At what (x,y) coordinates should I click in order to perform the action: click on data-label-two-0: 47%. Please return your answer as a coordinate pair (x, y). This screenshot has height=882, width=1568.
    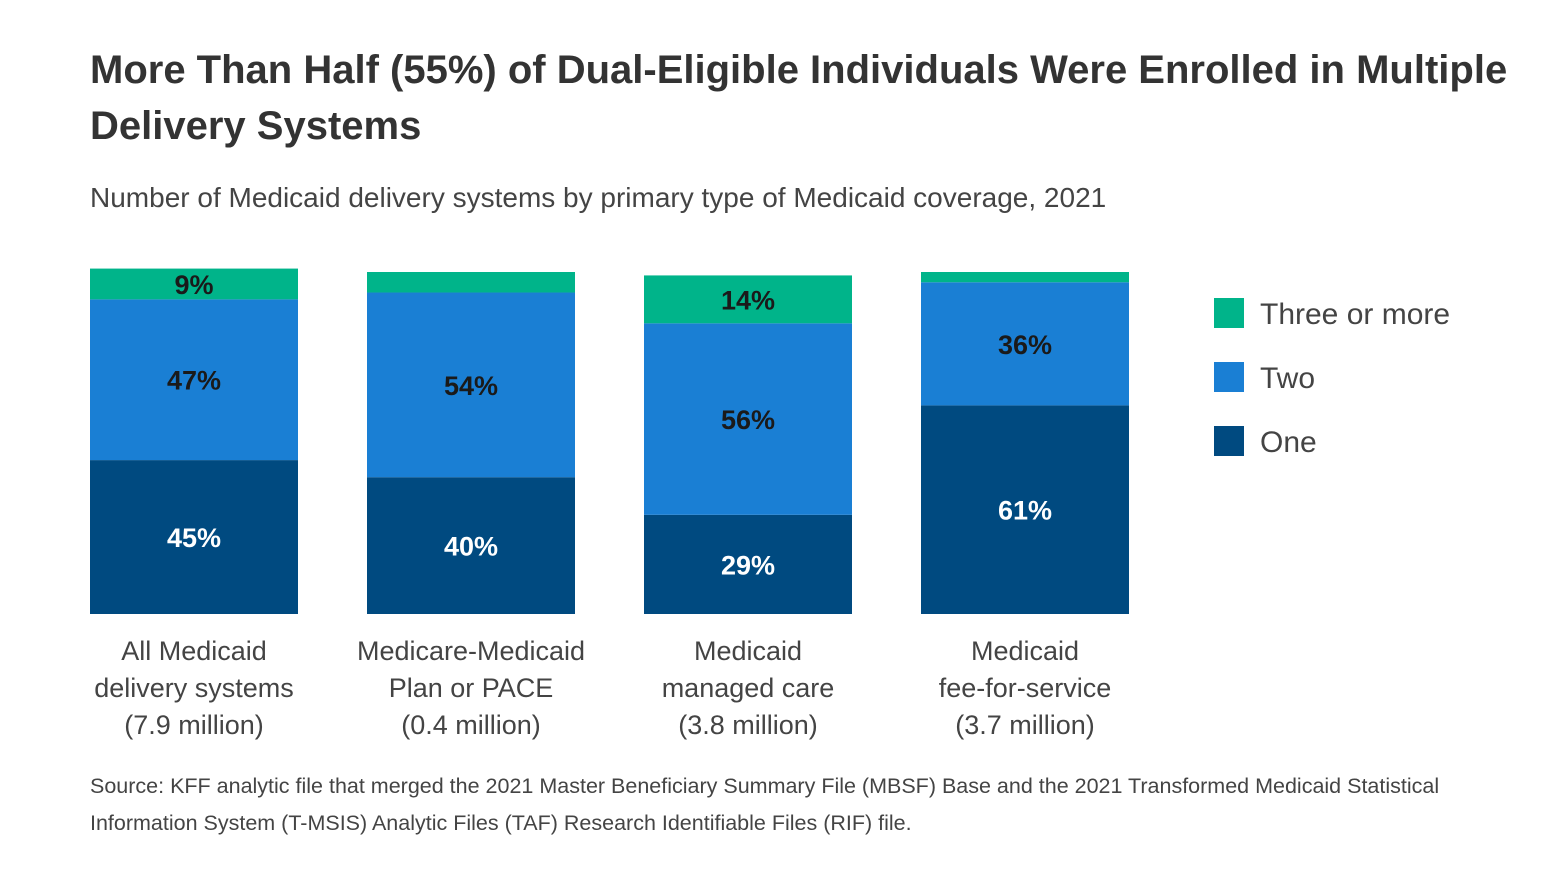
    Looking at the image, I should click on (194, 381).